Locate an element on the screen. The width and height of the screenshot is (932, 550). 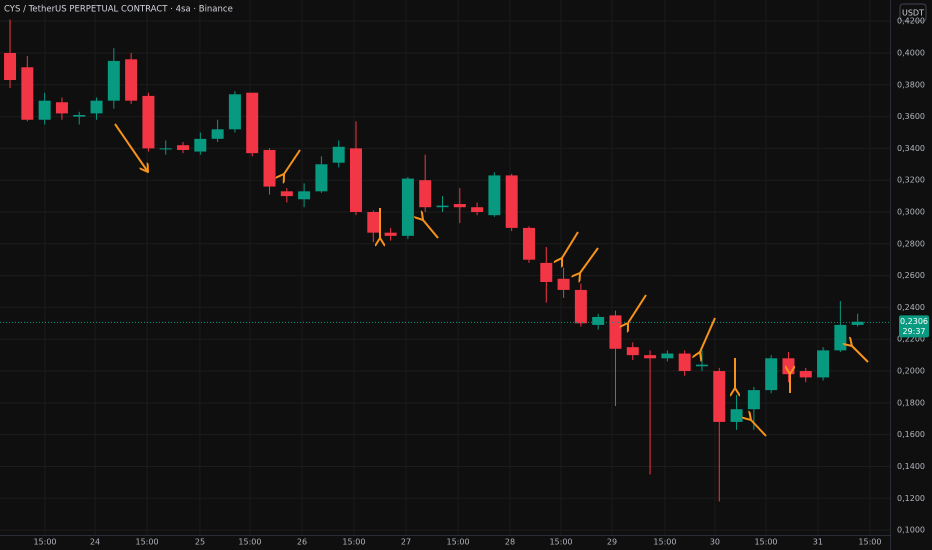
y-tick-label: 0,2200 is located at coordinates (911, 339).